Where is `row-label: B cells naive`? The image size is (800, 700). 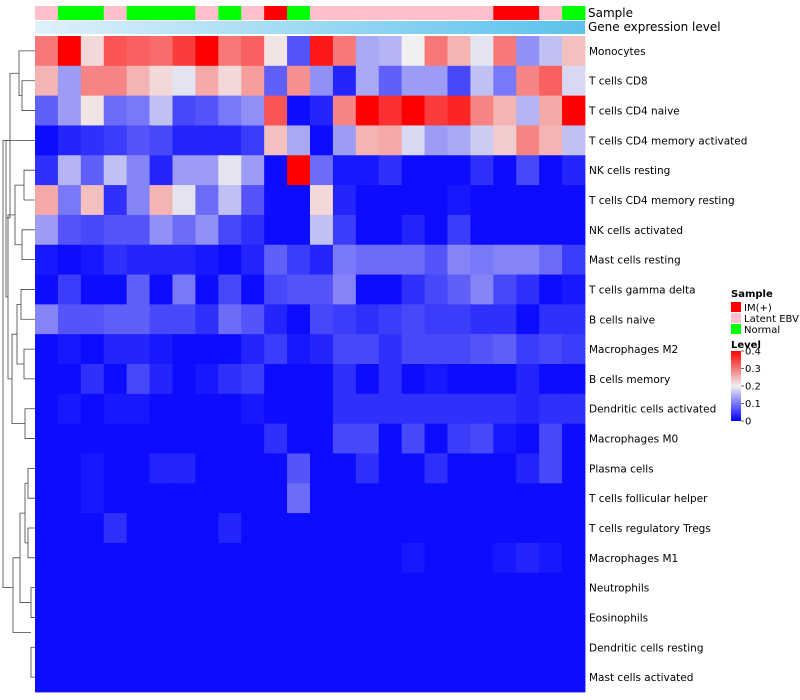 row-label: B cells naive is located at coordinates (622, 320).